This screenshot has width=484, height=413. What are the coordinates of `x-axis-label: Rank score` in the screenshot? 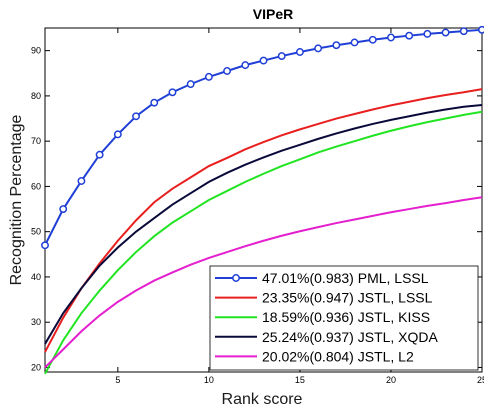 It's located at (262, 399).